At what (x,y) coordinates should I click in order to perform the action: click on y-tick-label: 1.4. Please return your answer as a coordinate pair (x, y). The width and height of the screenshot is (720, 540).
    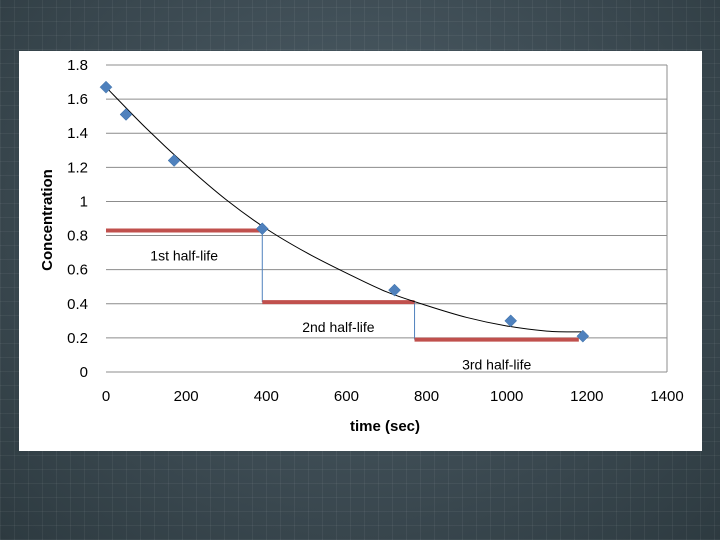
    Looking at the image, I should click on (77, 133).